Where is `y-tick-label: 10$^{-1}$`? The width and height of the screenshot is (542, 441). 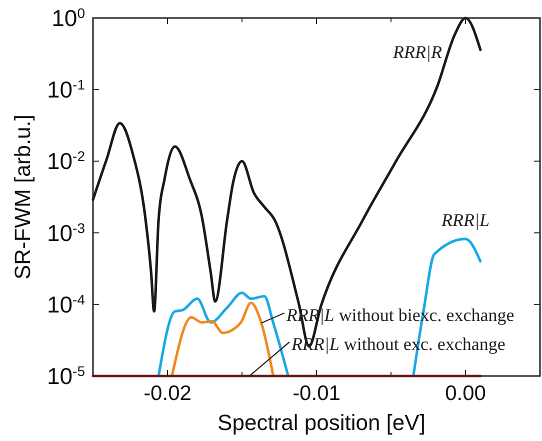 y-tick-label: 10$^{-1}$ is located at coordinates (66, 89).